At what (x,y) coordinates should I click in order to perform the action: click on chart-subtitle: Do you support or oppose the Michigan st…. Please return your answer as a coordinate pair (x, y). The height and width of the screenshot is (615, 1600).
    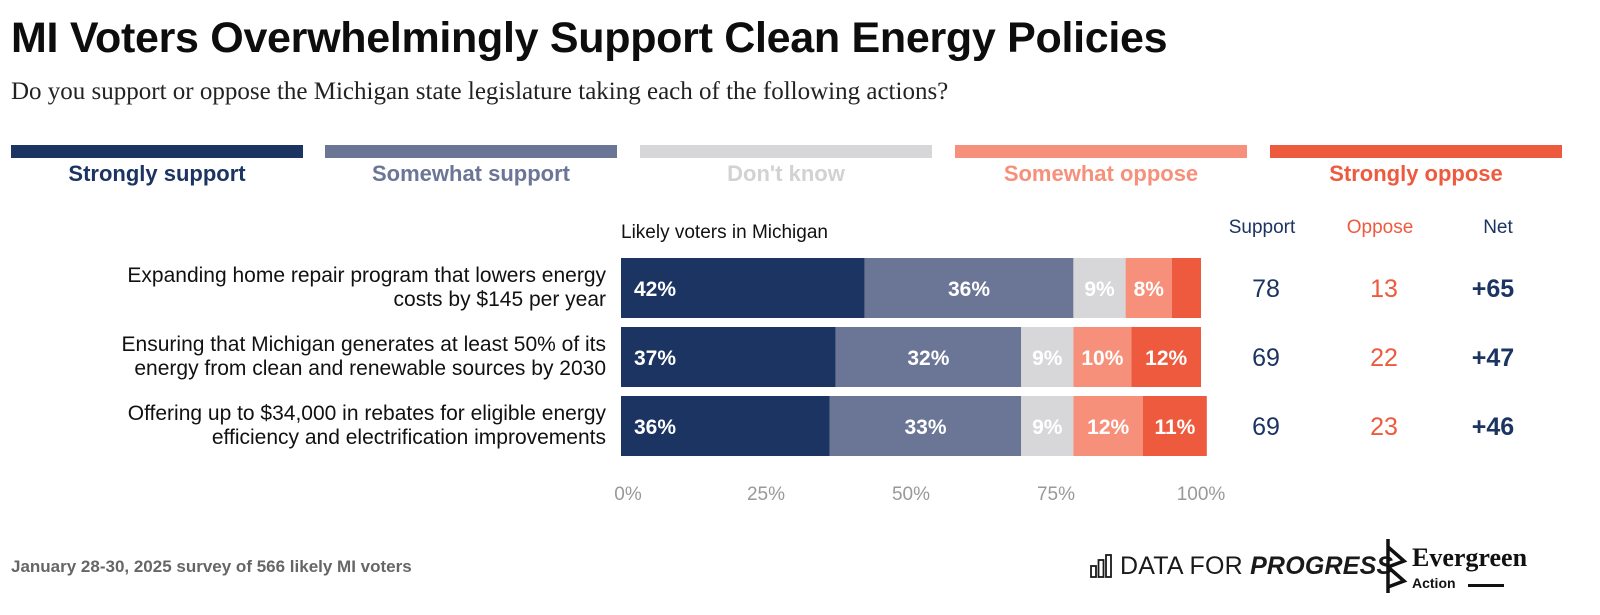
    Looking at the image, I should click on (480, 91).